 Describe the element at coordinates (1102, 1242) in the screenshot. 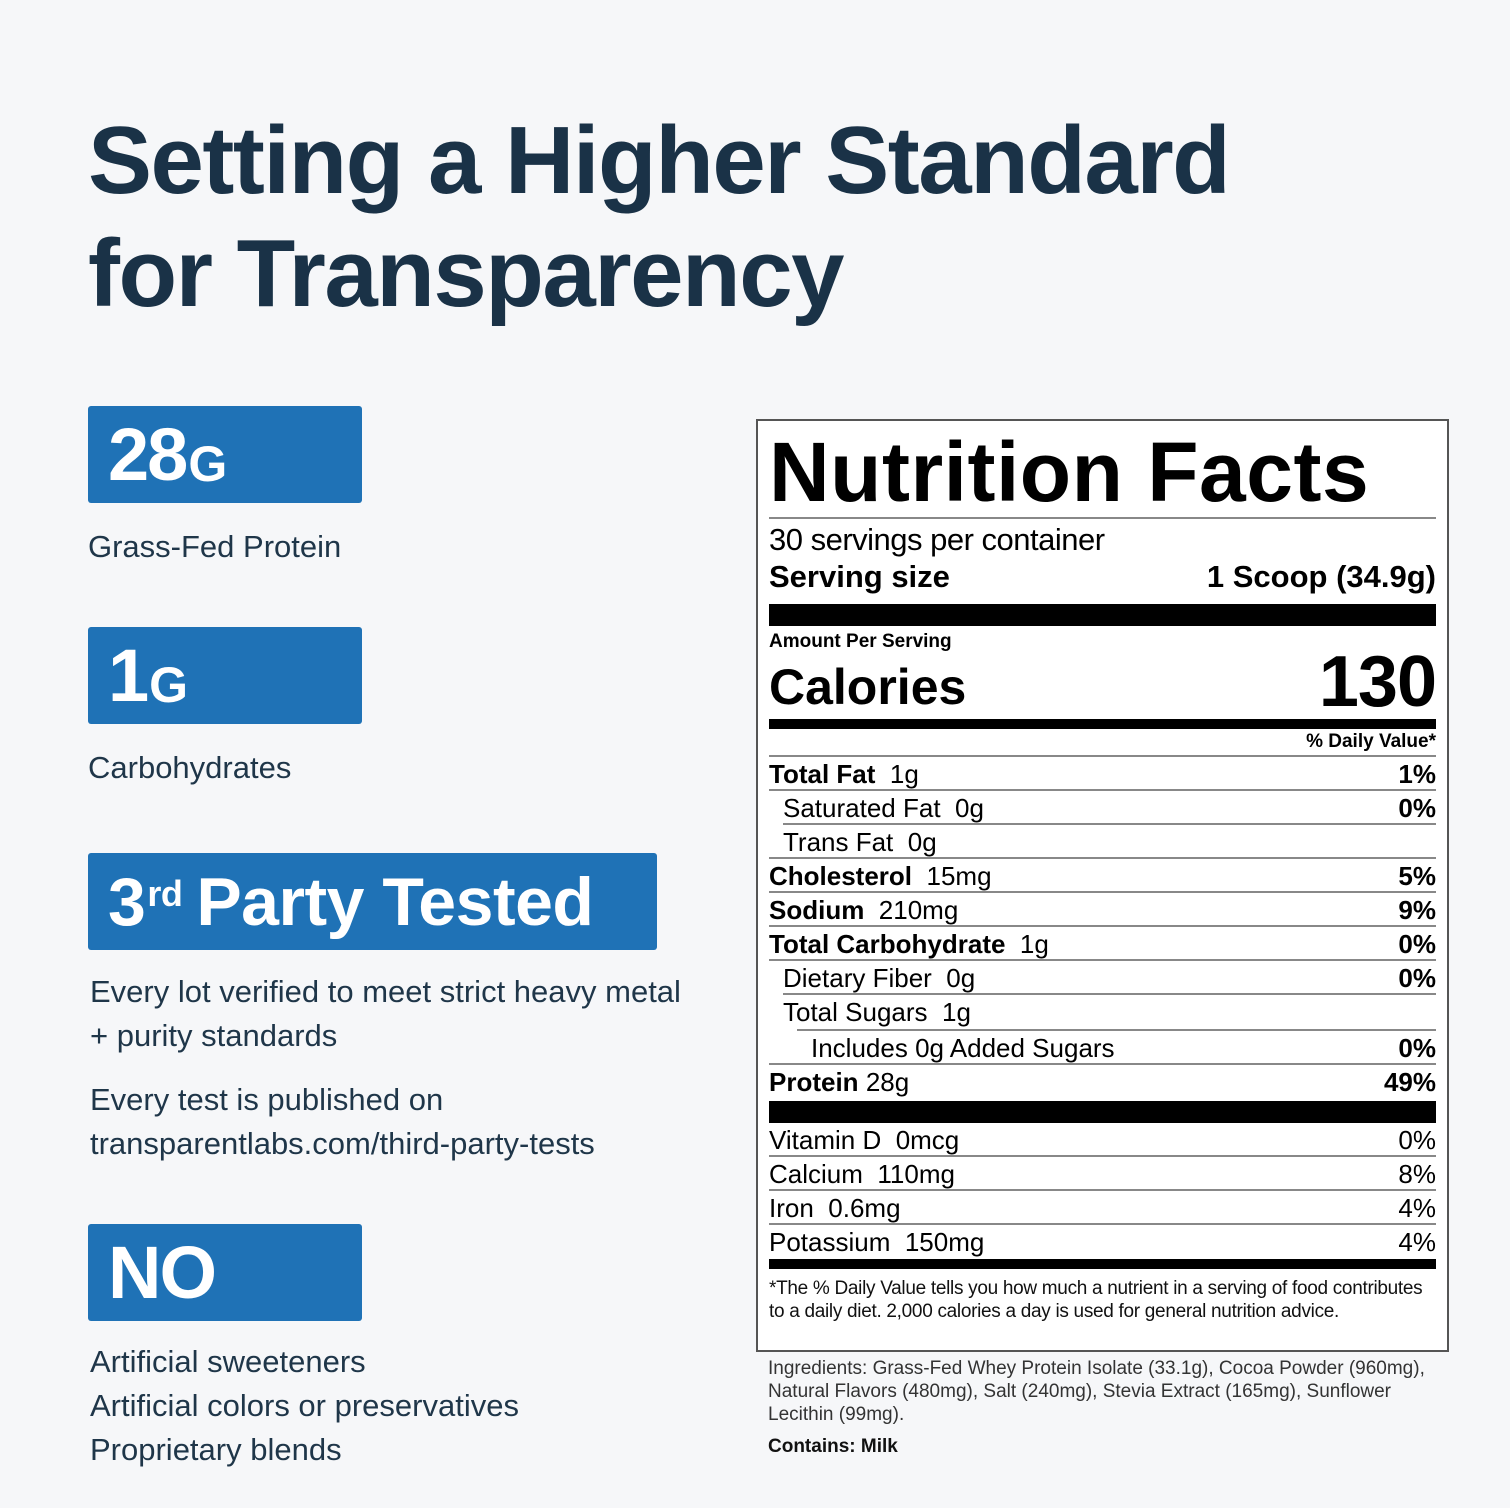

I see `vitamin-row-potassium: Potassium 150mg 4%` at that location.